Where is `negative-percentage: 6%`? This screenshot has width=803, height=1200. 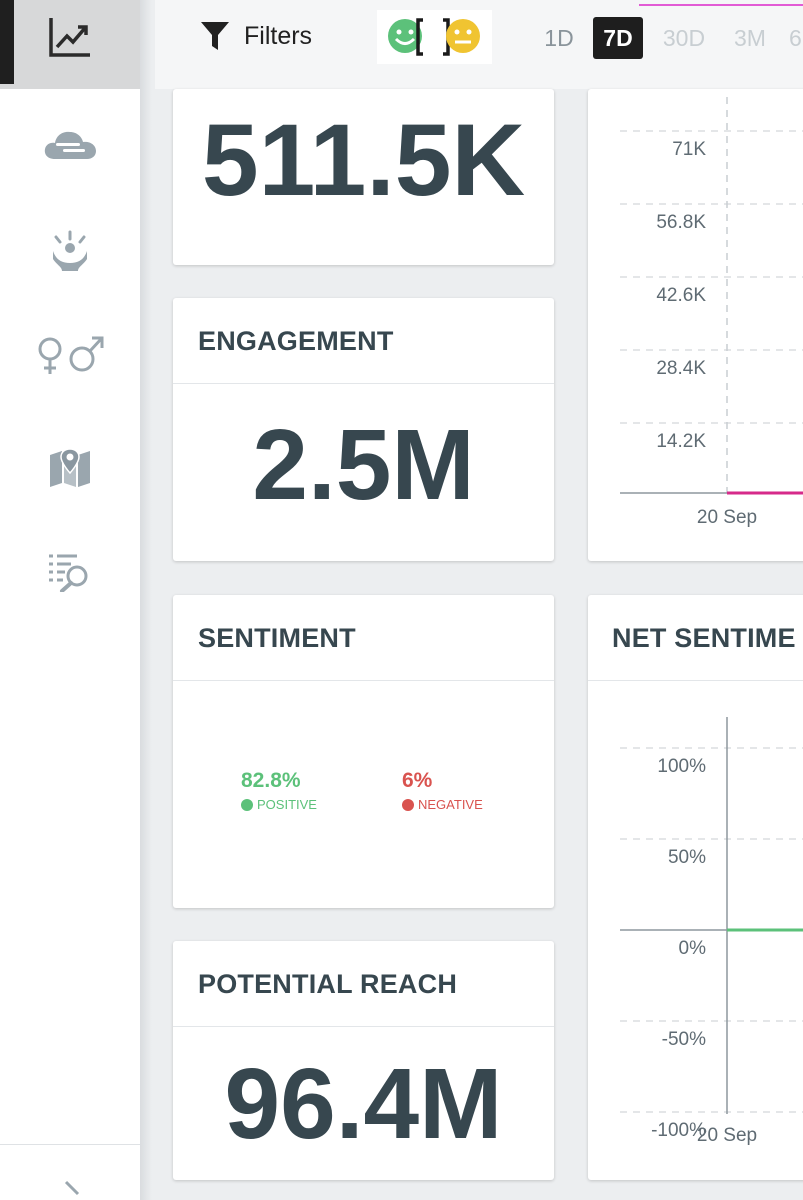
negative-percentage: 6% is located at coordinates (417, 780).